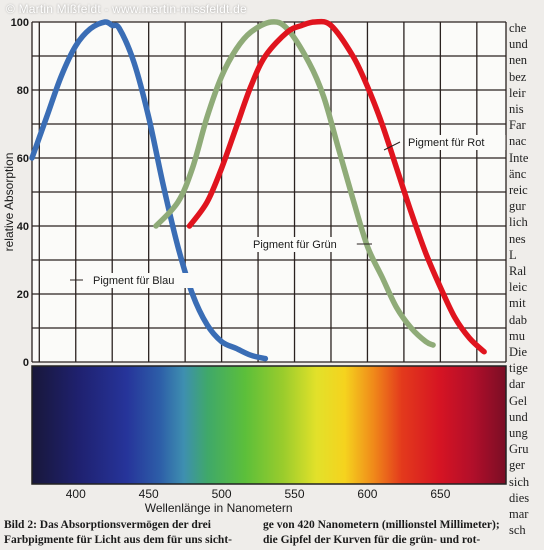 The image size is (544, 550). What do you see at coordinates (519, 157) in the screenshot?
I see `right-column-line: Inte` at bounding box center [519, 157].